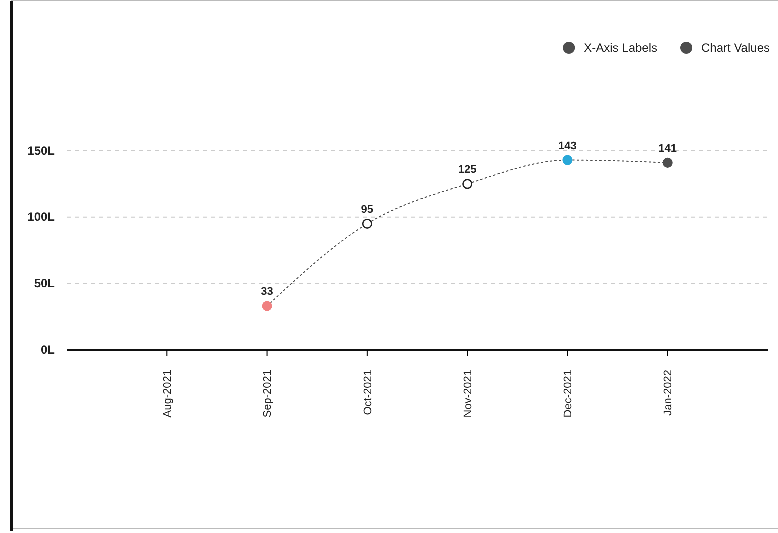 The width and height of the screenshot is (778, 533). What do you see at coordinates (668, 148) in the screenshot?
I see `data-label: 141` at bounding box center [668, 148].